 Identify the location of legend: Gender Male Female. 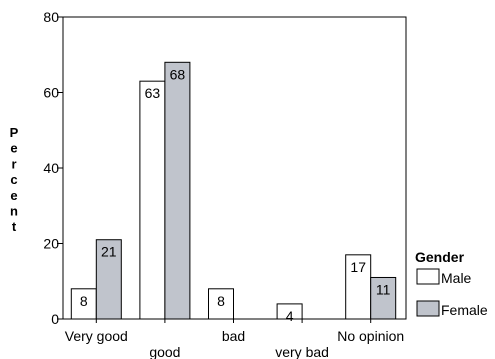
(451, 283).